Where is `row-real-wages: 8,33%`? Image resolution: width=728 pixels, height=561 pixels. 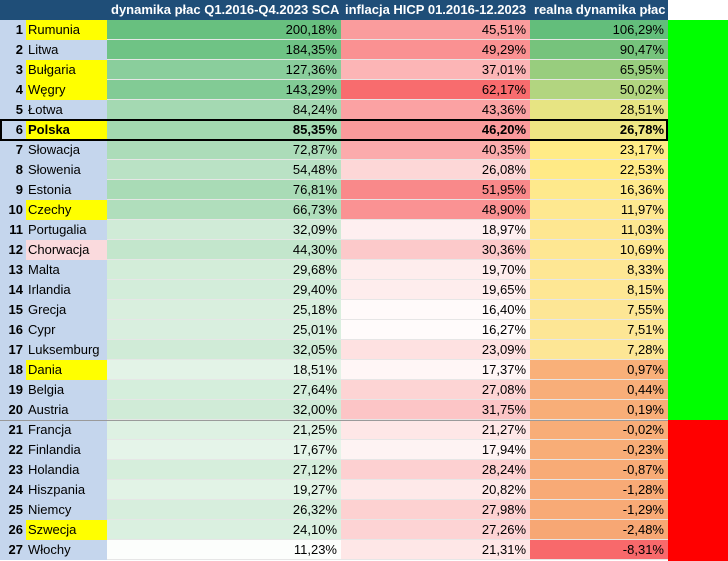
row-real-wages: 8,33% is located at coordinates (599, 270).